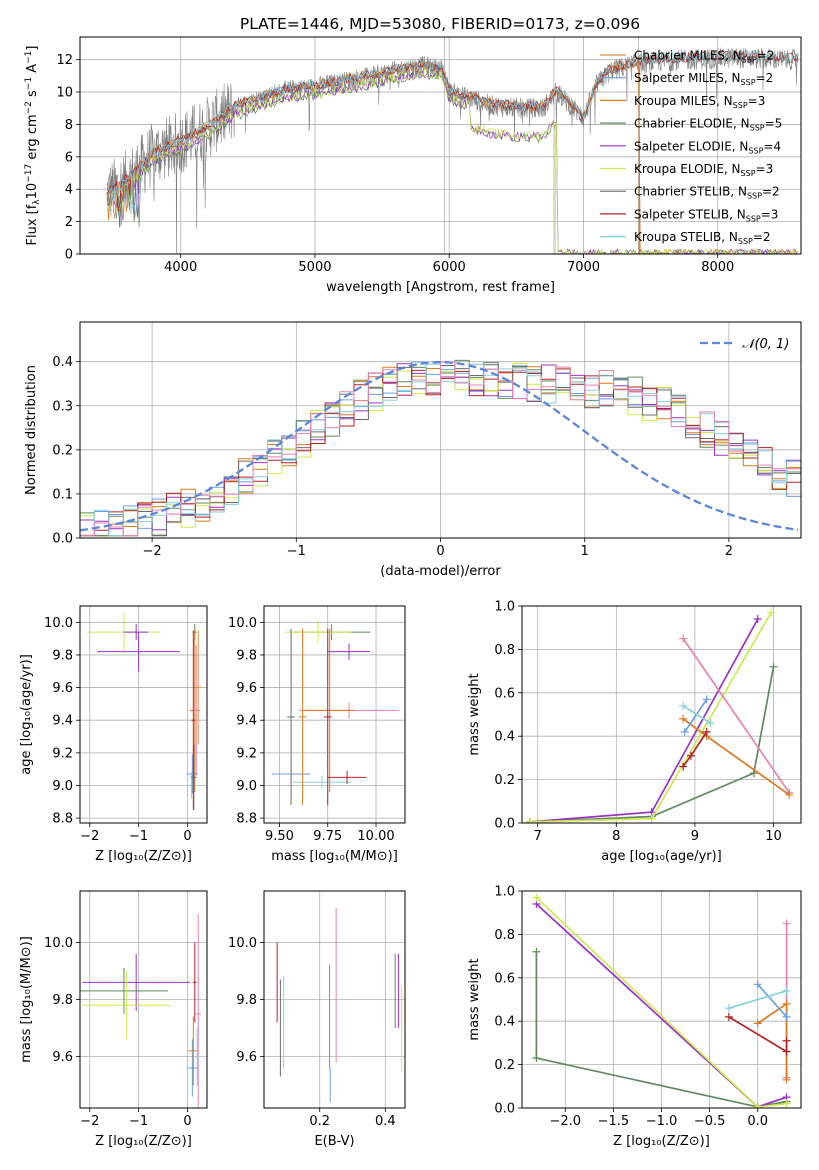 This screenshot has width=819, height=1170. I want to click on y-axis-label: mass weight, so click(474, 999).